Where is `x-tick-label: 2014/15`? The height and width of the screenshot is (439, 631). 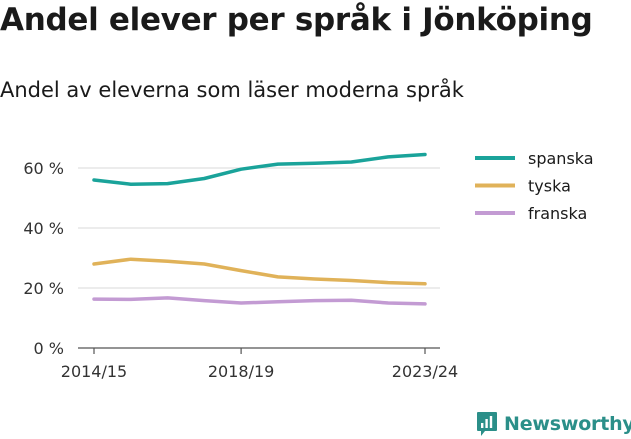 x-tick-label: 2014/15 is located at coordinates (94, 371).